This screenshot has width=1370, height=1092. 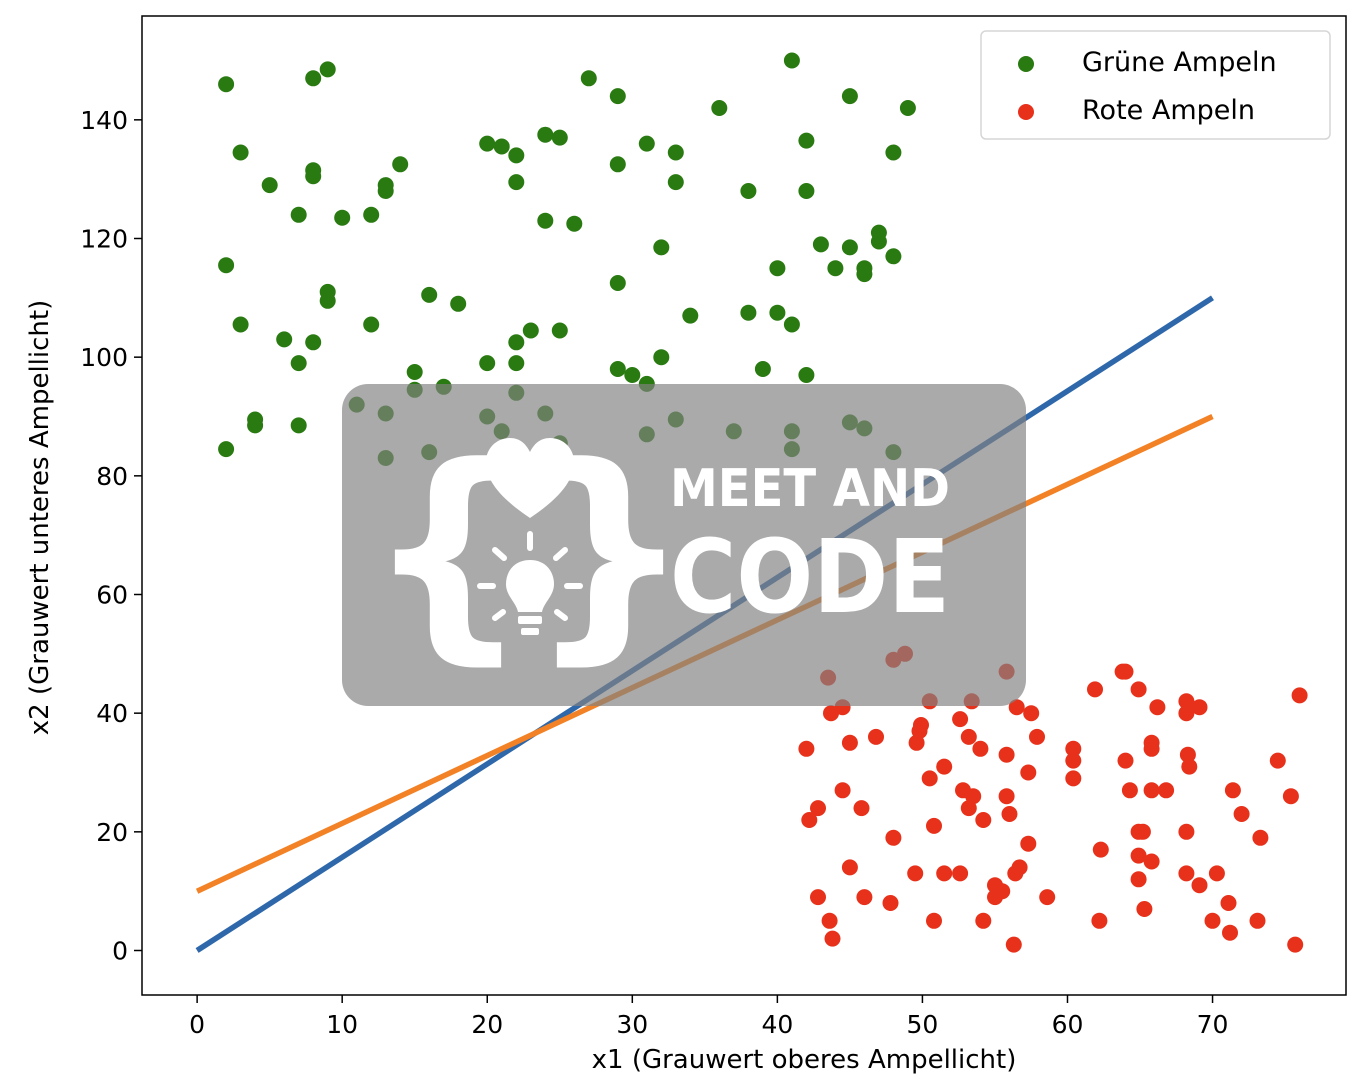 I want to click on legend-label-0: Grüne Ampeln, so click(x=1179, y=62).